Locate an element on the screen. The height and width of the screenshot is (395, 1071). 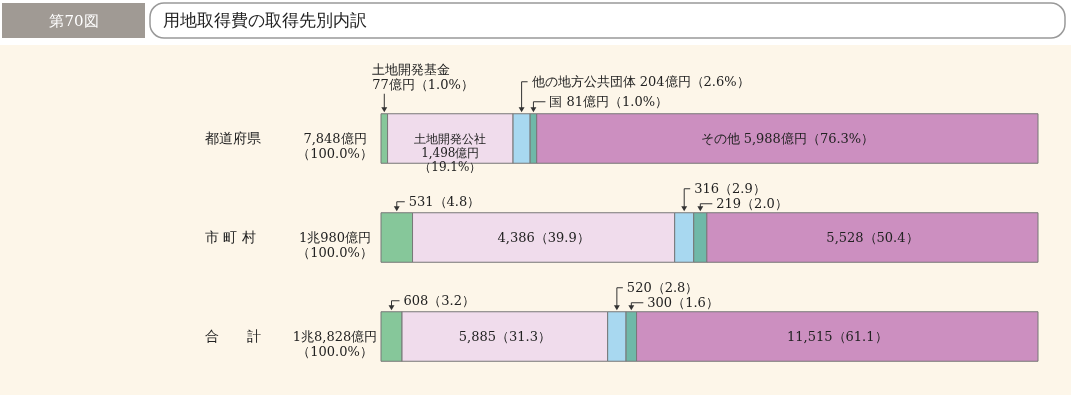
text: その他 5,988億円（76.3%） is located at coordinates (787, 138).